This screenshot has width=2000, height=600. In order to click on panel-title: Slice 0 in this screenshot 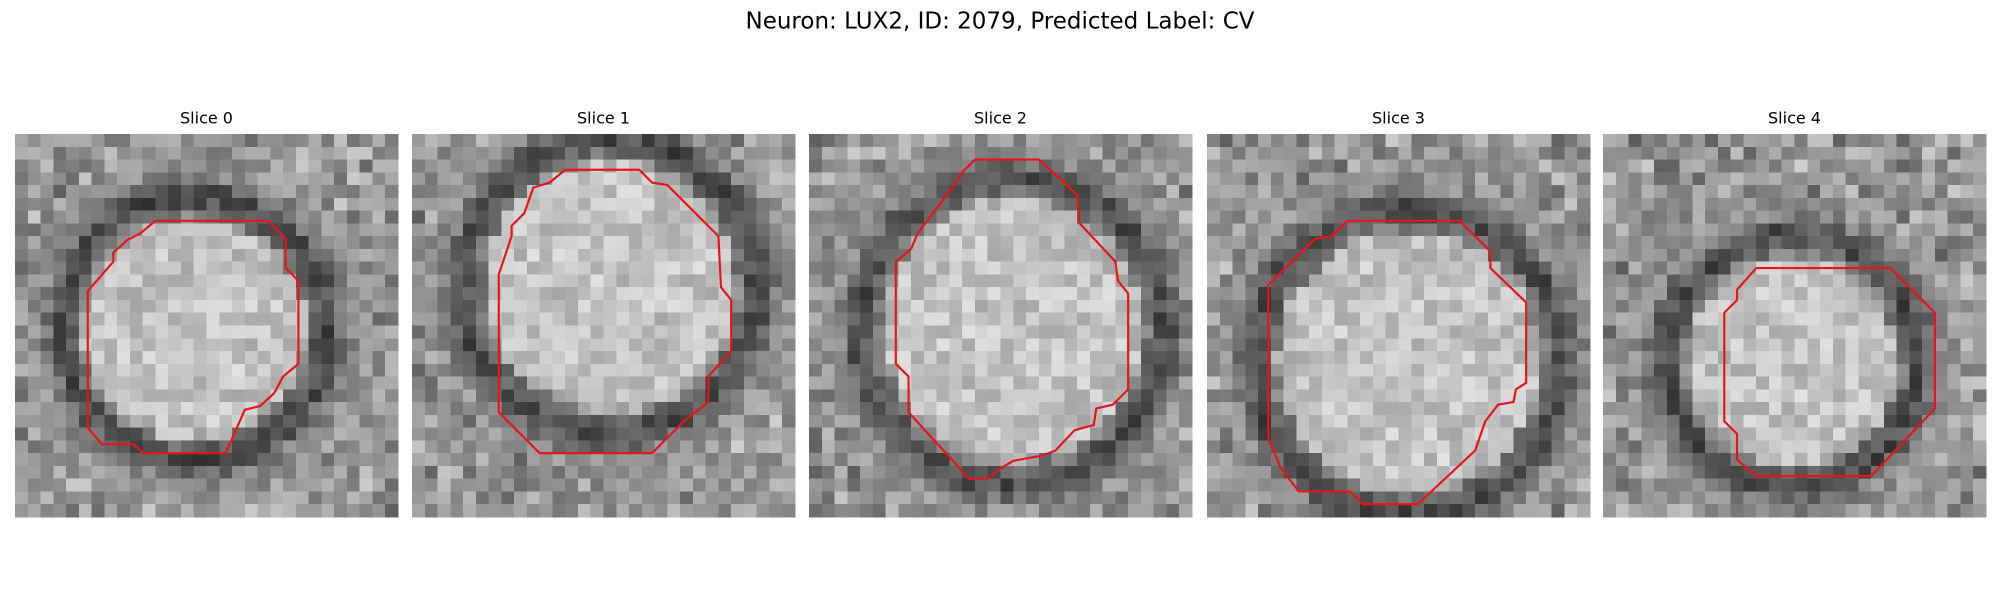, I will do `click(206, 118)`.